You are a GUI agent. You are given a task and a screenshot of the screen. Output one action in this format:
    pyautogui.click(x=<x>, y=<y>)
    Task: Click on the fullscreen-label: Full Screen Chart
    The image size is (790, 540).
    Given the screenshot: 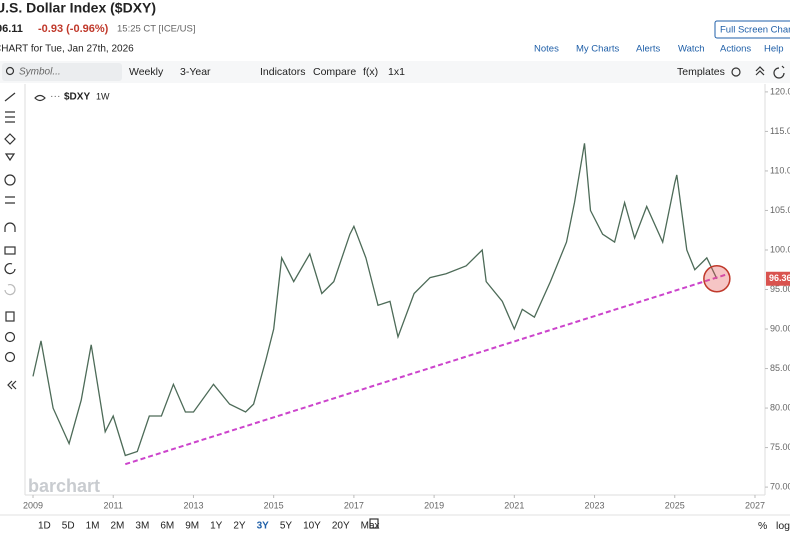 What is the action you would take?
    pyautogui.click(x=755, y=30)
    